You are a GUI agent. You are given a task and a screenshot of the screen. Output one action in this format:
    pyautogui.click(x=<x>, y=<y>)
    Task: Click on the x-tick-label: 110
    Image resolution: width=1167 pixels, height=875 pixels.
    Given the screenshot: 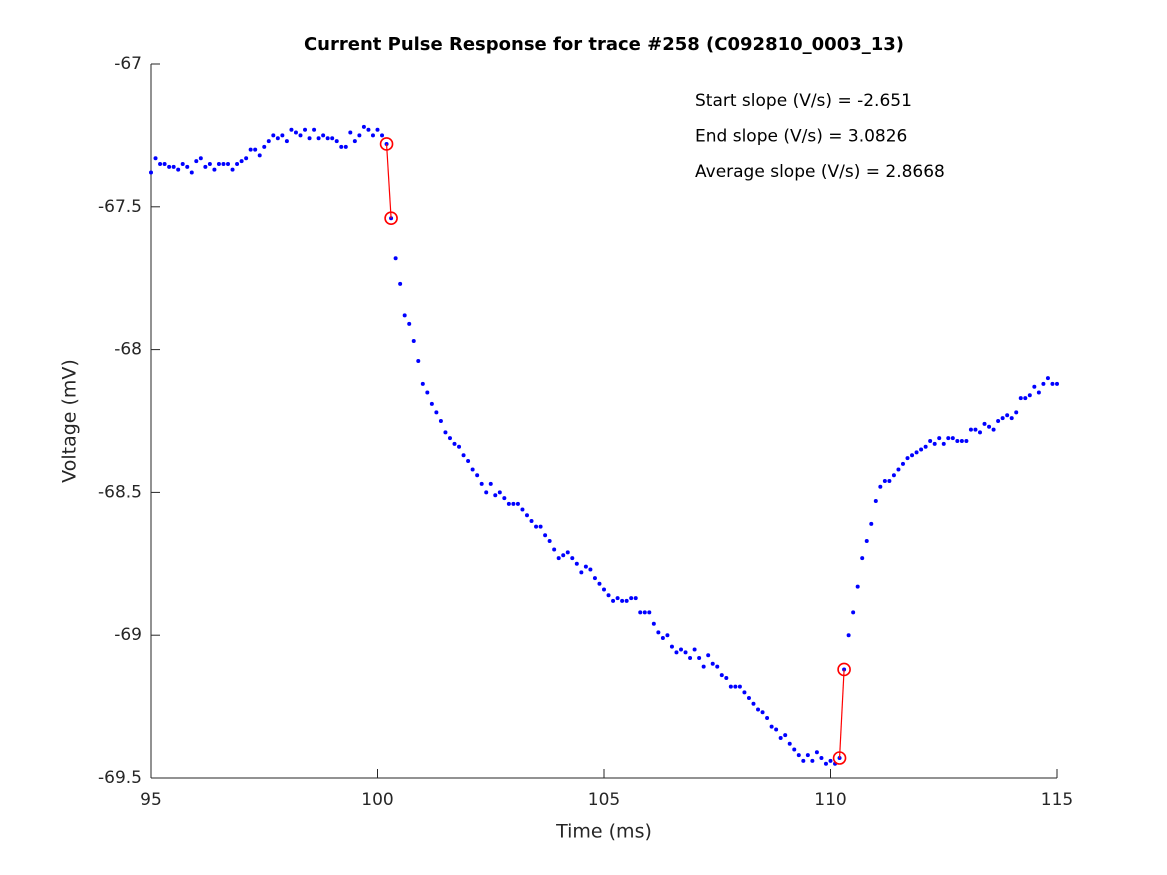 What is the action you would take?
    pyautogui.click(x=830, y=800)
    